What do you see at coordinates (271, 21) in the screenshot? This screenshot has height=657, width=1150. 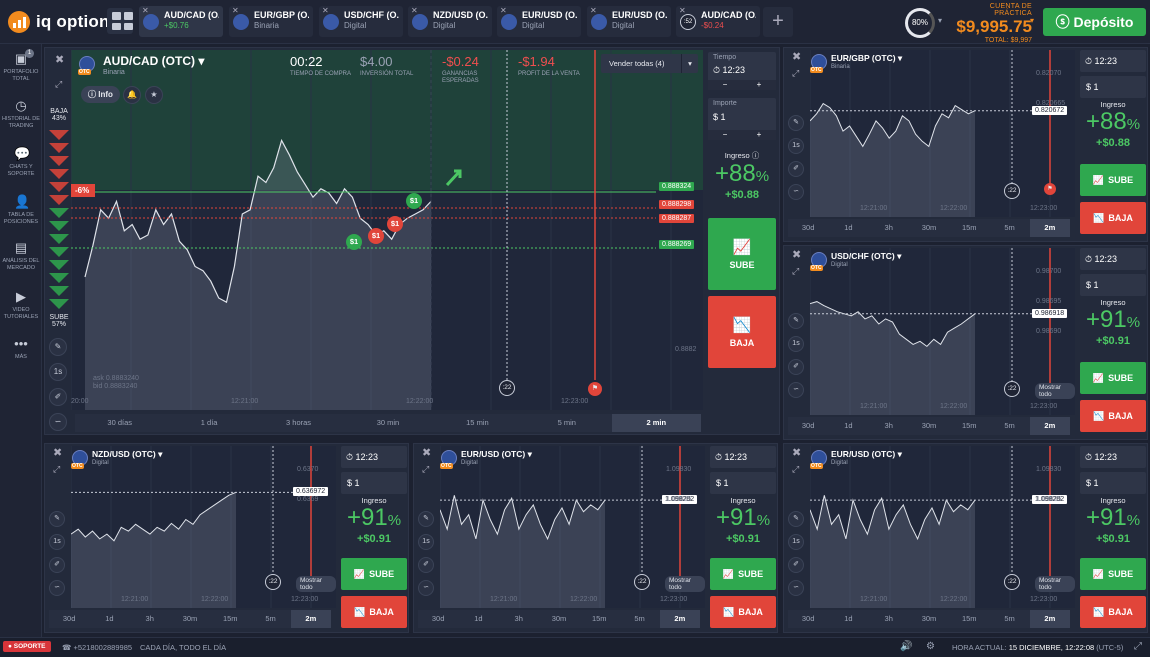 I see `asset-tab: ✕ EUR/GBP (O... Binaria` at bounding box center [271, 21].